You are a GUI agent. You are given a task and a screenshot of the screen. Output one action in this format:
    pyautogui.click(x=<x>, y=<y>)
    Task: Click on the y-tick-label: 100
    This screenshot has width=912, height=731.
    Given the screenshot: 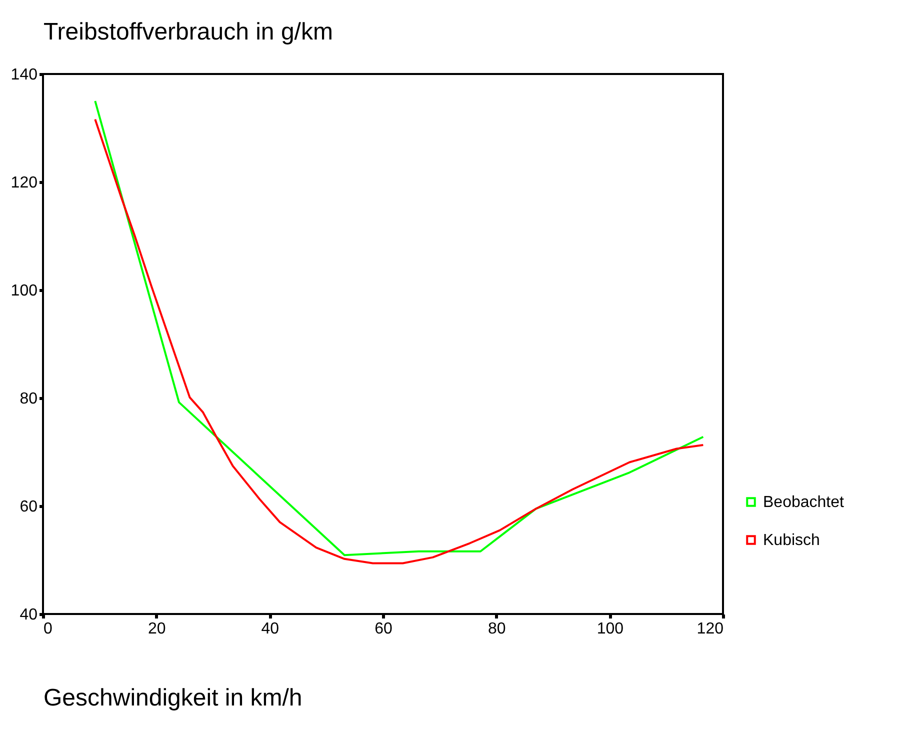 What is the action you would take?
    pyautogui.click(x=24, y=291)
    